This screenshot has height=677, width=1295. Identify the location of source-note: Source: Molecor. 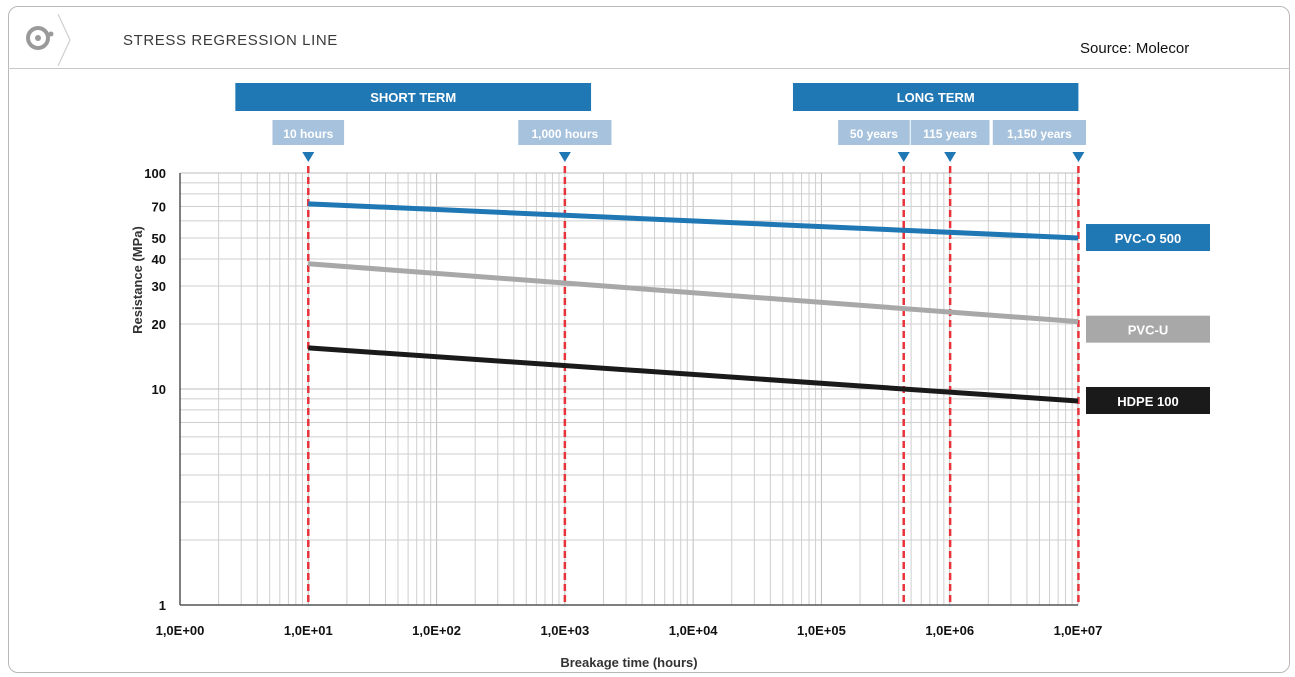
(1135, 48).